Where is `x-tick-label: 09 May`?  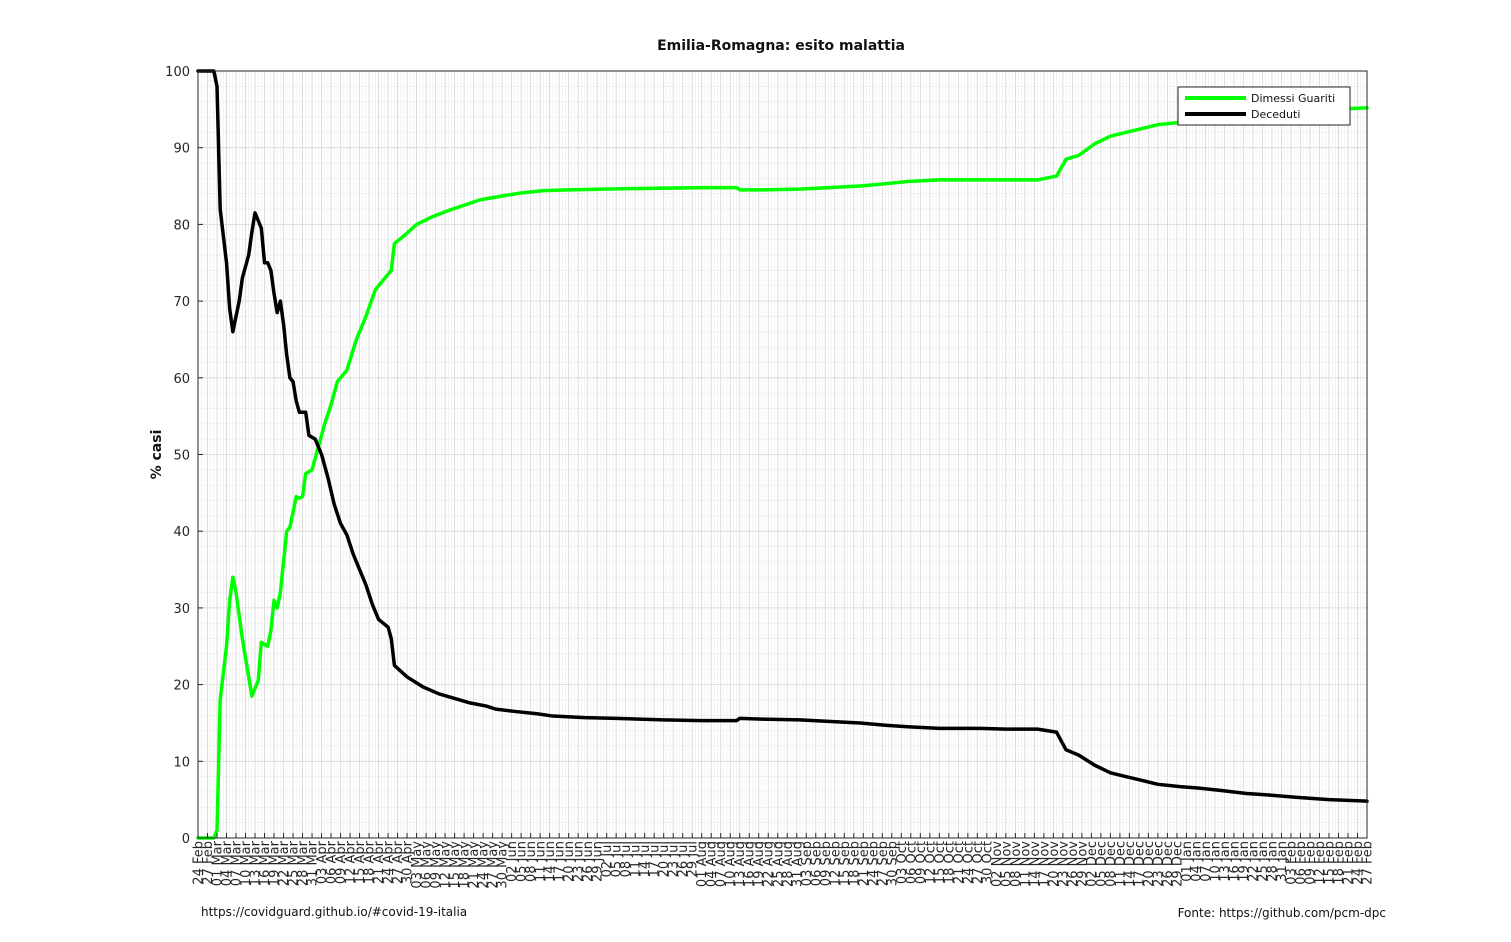 x-tick-label: 09 May is located at coordinates (436, 865).